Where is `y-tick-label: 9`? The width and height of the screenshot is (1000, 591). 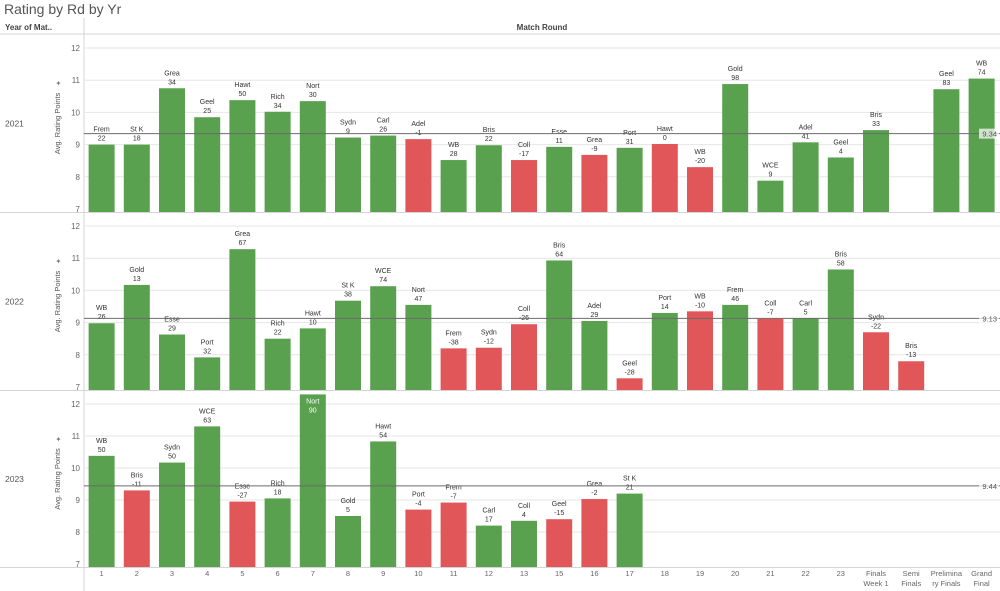 y-tick-label: 9 is located at coordinates (78, 145).